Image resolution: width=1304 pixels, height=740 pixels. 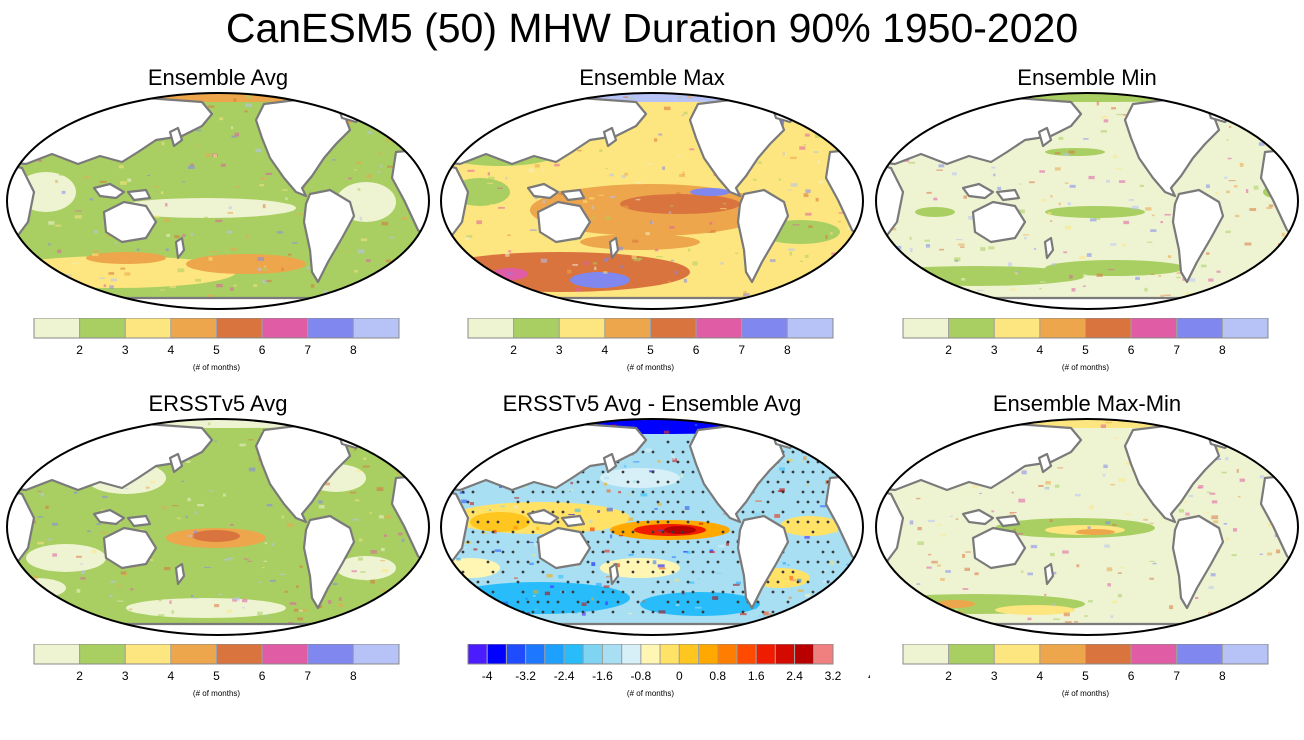 What do you see at coordinates (1040, 676) in the screenshot?
I see `colorbar-tick-label: 4` at bounding box center [1040, 676].